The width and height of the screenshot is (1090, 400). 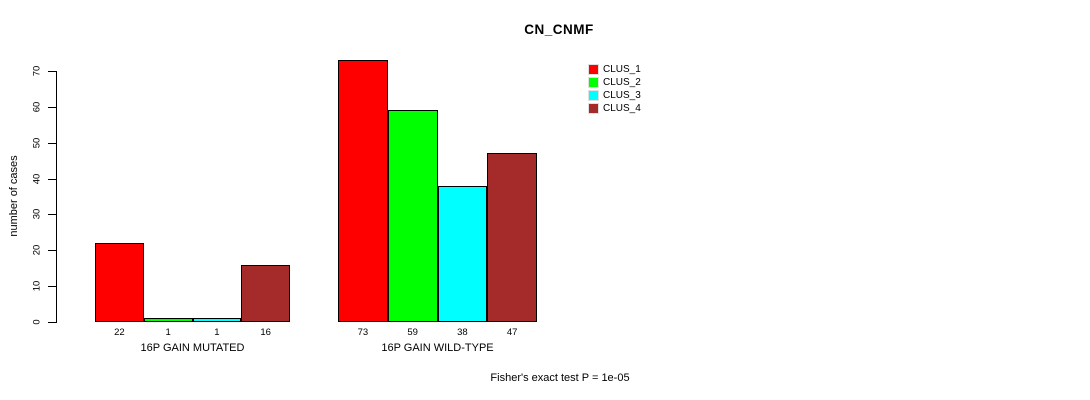 I want to click on x-group-label: 16P GAIN WILD-TYPE, so click(x=437, y=348).